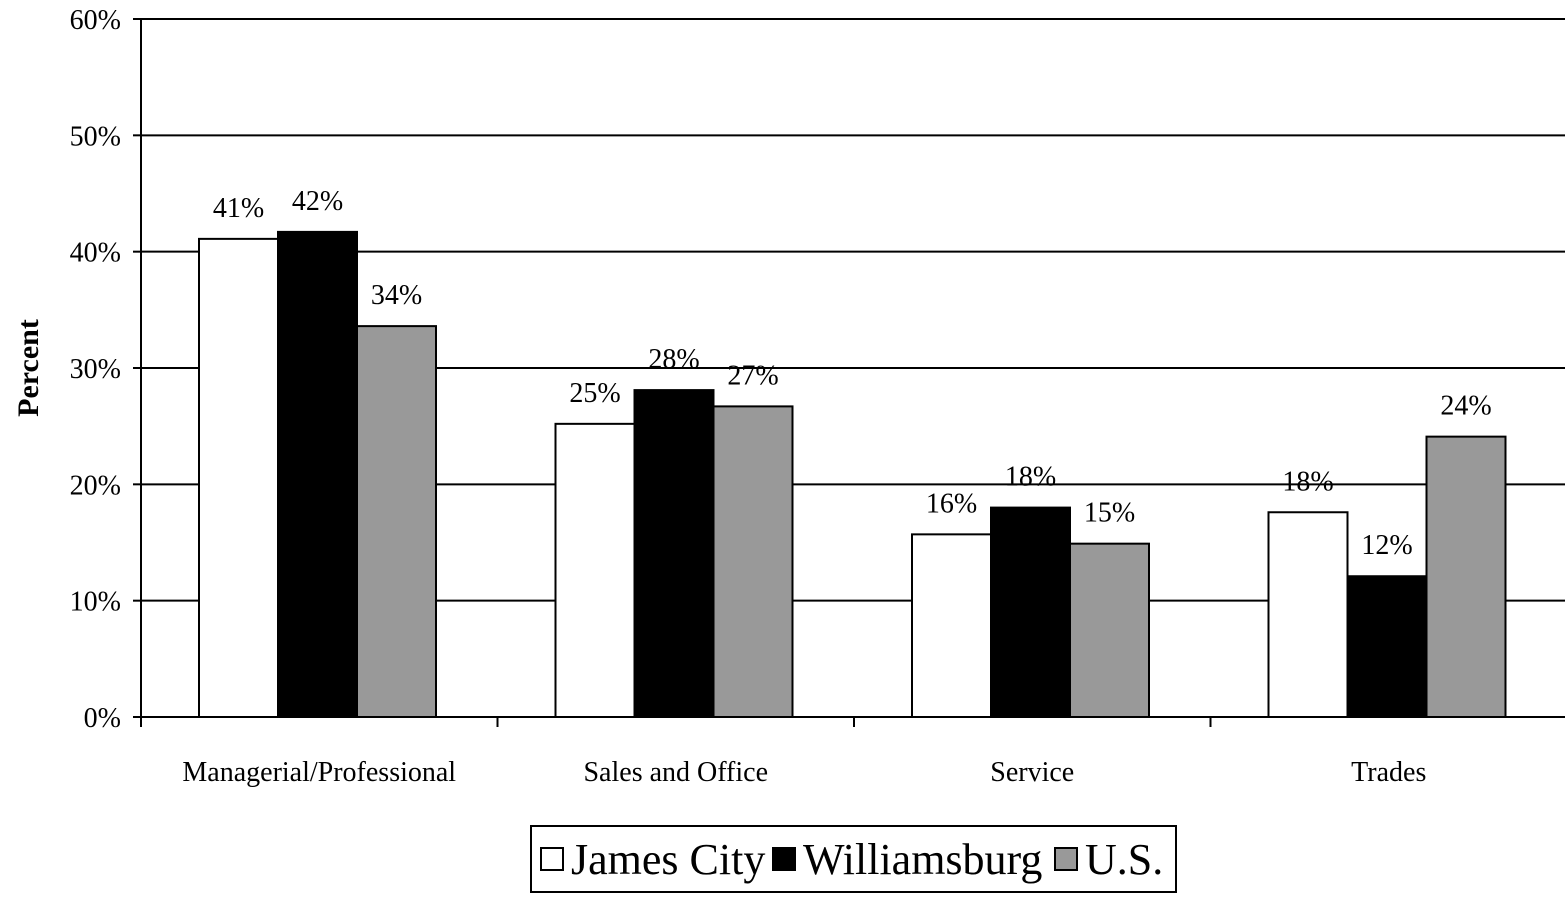 This screenshot has height=900, width=1565. What do you see at coordinates (668, 859) in the screenshot?
I see `legend-entry-label: James City` at bounding box center [668, 859].